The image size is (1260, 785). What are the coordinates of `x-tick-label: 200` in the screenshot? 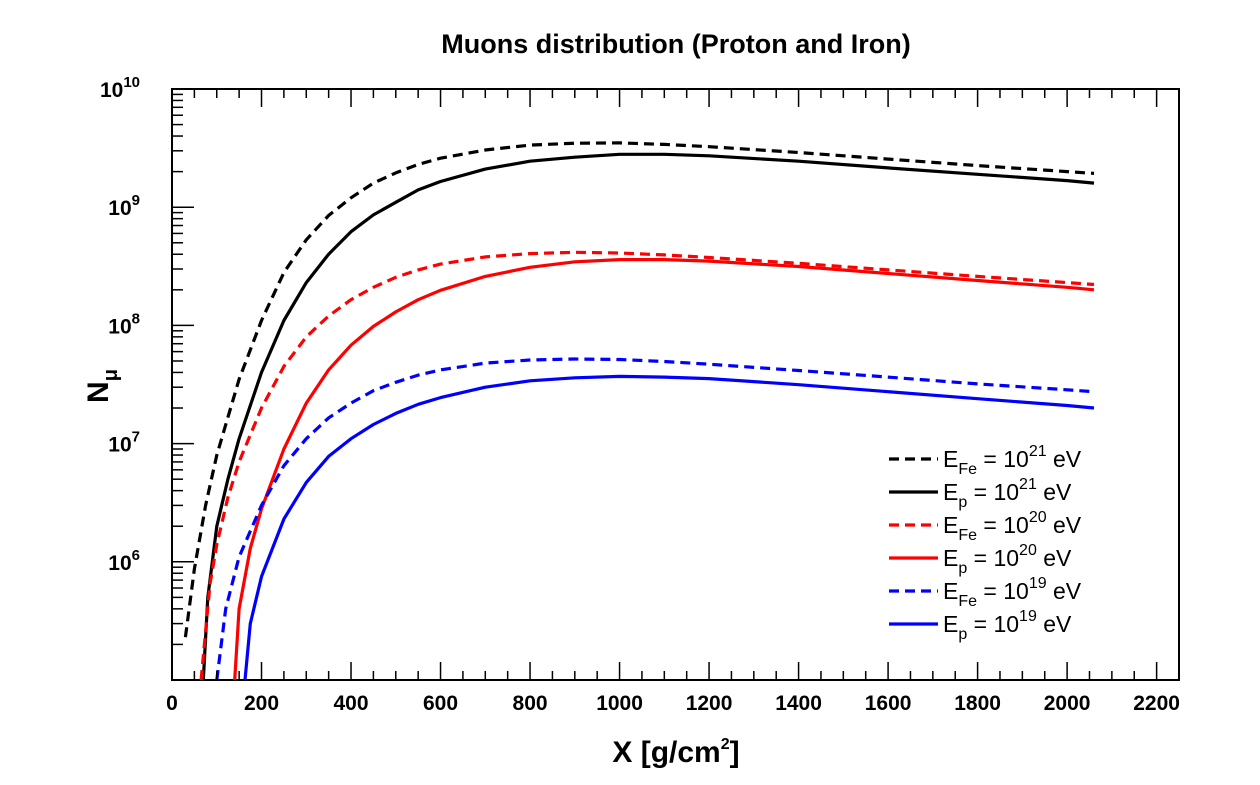 It's located at (261, 703).